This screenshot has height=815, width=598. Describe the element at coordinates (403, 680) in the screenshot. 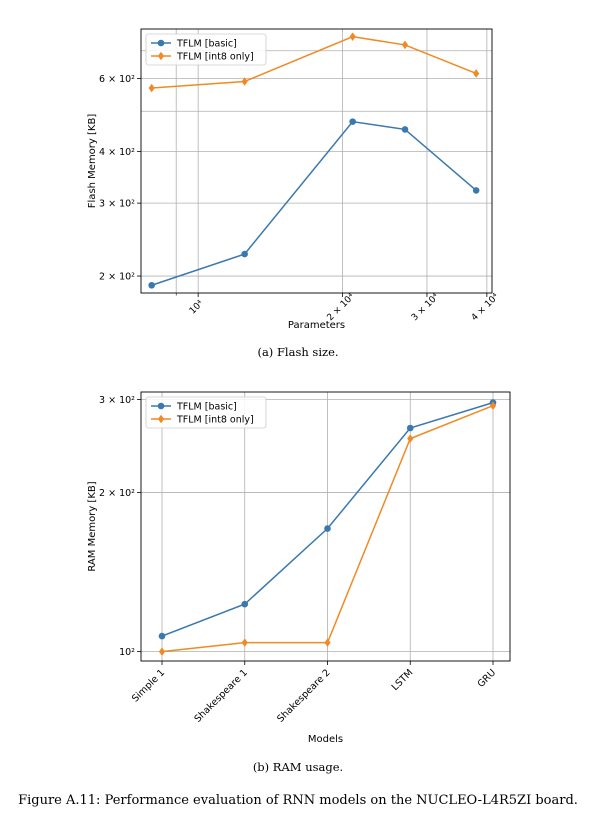

I see `x-tick-label: LSTM` at that location.